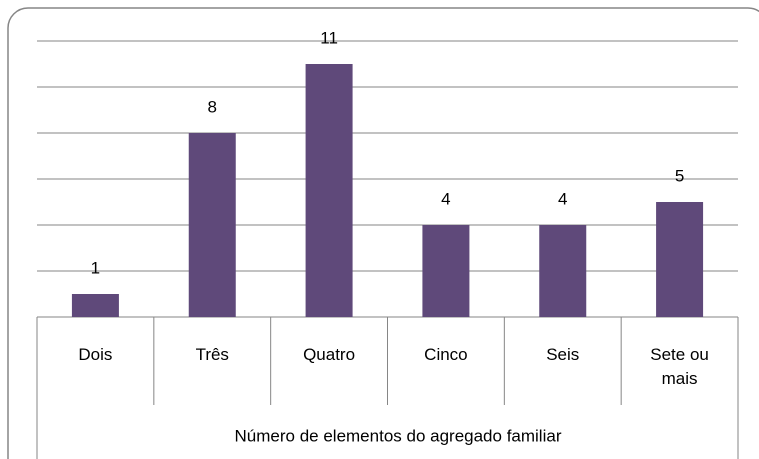 The height and width of the screenshot is (459, 759). What do you see at coordinates (679, 366) in the screenshot?
I see `x-tick-label: Sete ou mais` at bounding box center [679, 366].